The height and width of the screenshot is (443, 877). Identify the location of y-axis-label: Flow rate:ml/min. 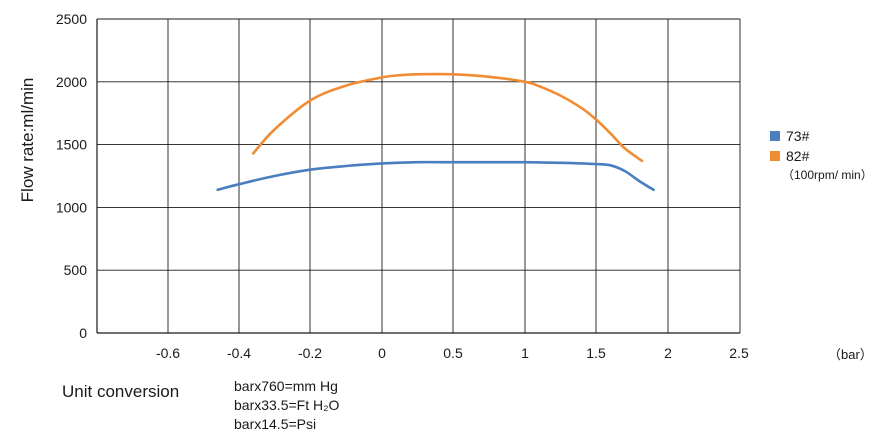
(27, 140).